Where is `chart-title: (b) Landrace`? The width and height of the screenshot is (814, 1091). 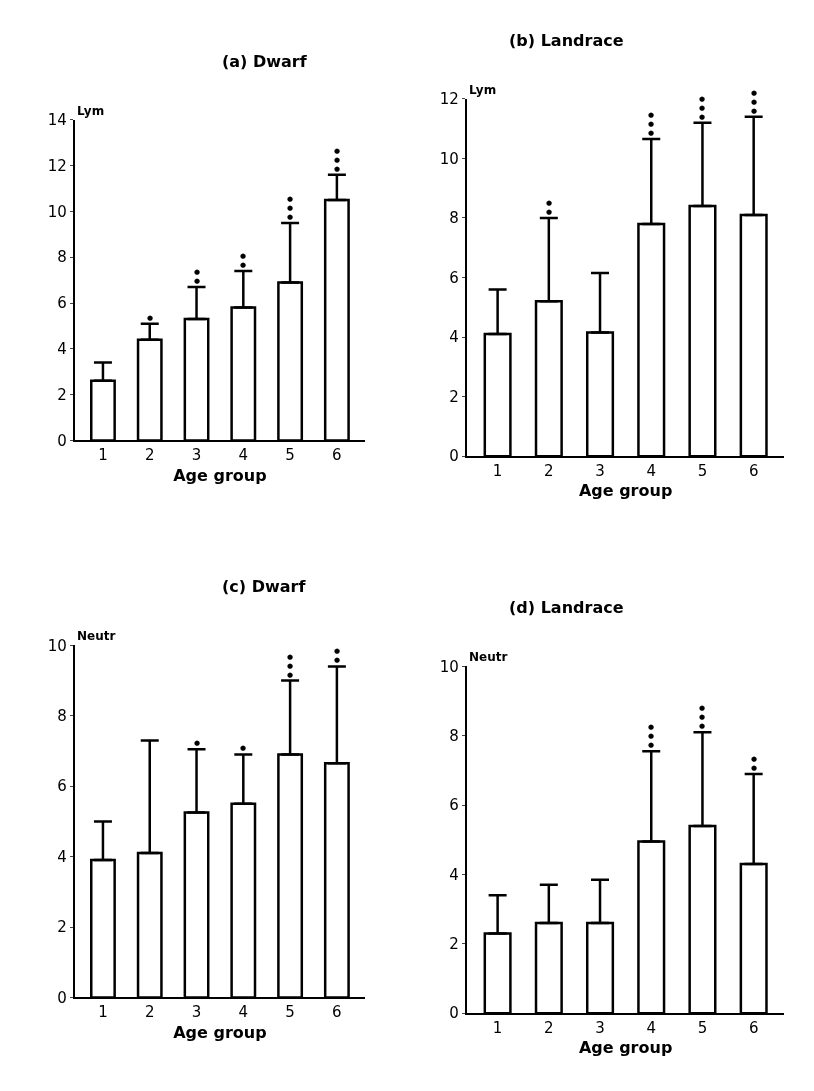 chart-title: (b) Landrace is located at coordinates (566, 40).